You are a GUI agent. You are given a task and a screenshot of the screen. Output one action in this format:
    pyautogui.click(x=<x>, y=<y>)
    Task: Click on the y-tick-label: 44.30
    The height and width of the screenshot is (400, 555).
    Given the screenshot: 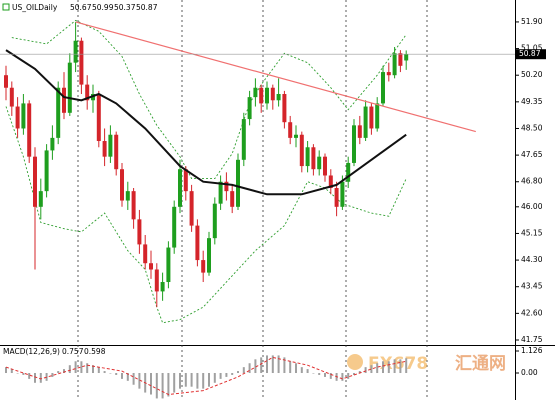 What is the action you would take?
    pyautogui.click(x=532, y=259)
    